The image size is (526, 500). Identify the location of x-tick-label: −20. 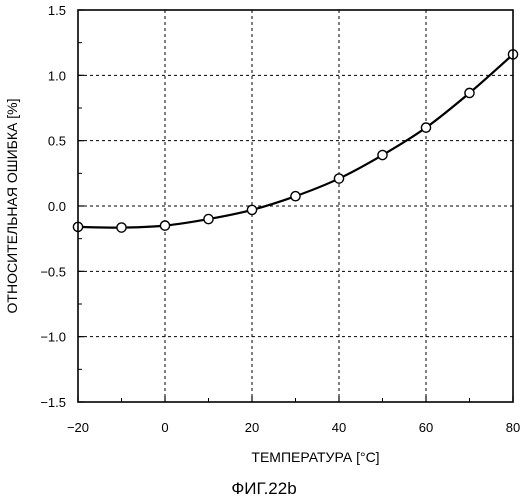
(78, 427).